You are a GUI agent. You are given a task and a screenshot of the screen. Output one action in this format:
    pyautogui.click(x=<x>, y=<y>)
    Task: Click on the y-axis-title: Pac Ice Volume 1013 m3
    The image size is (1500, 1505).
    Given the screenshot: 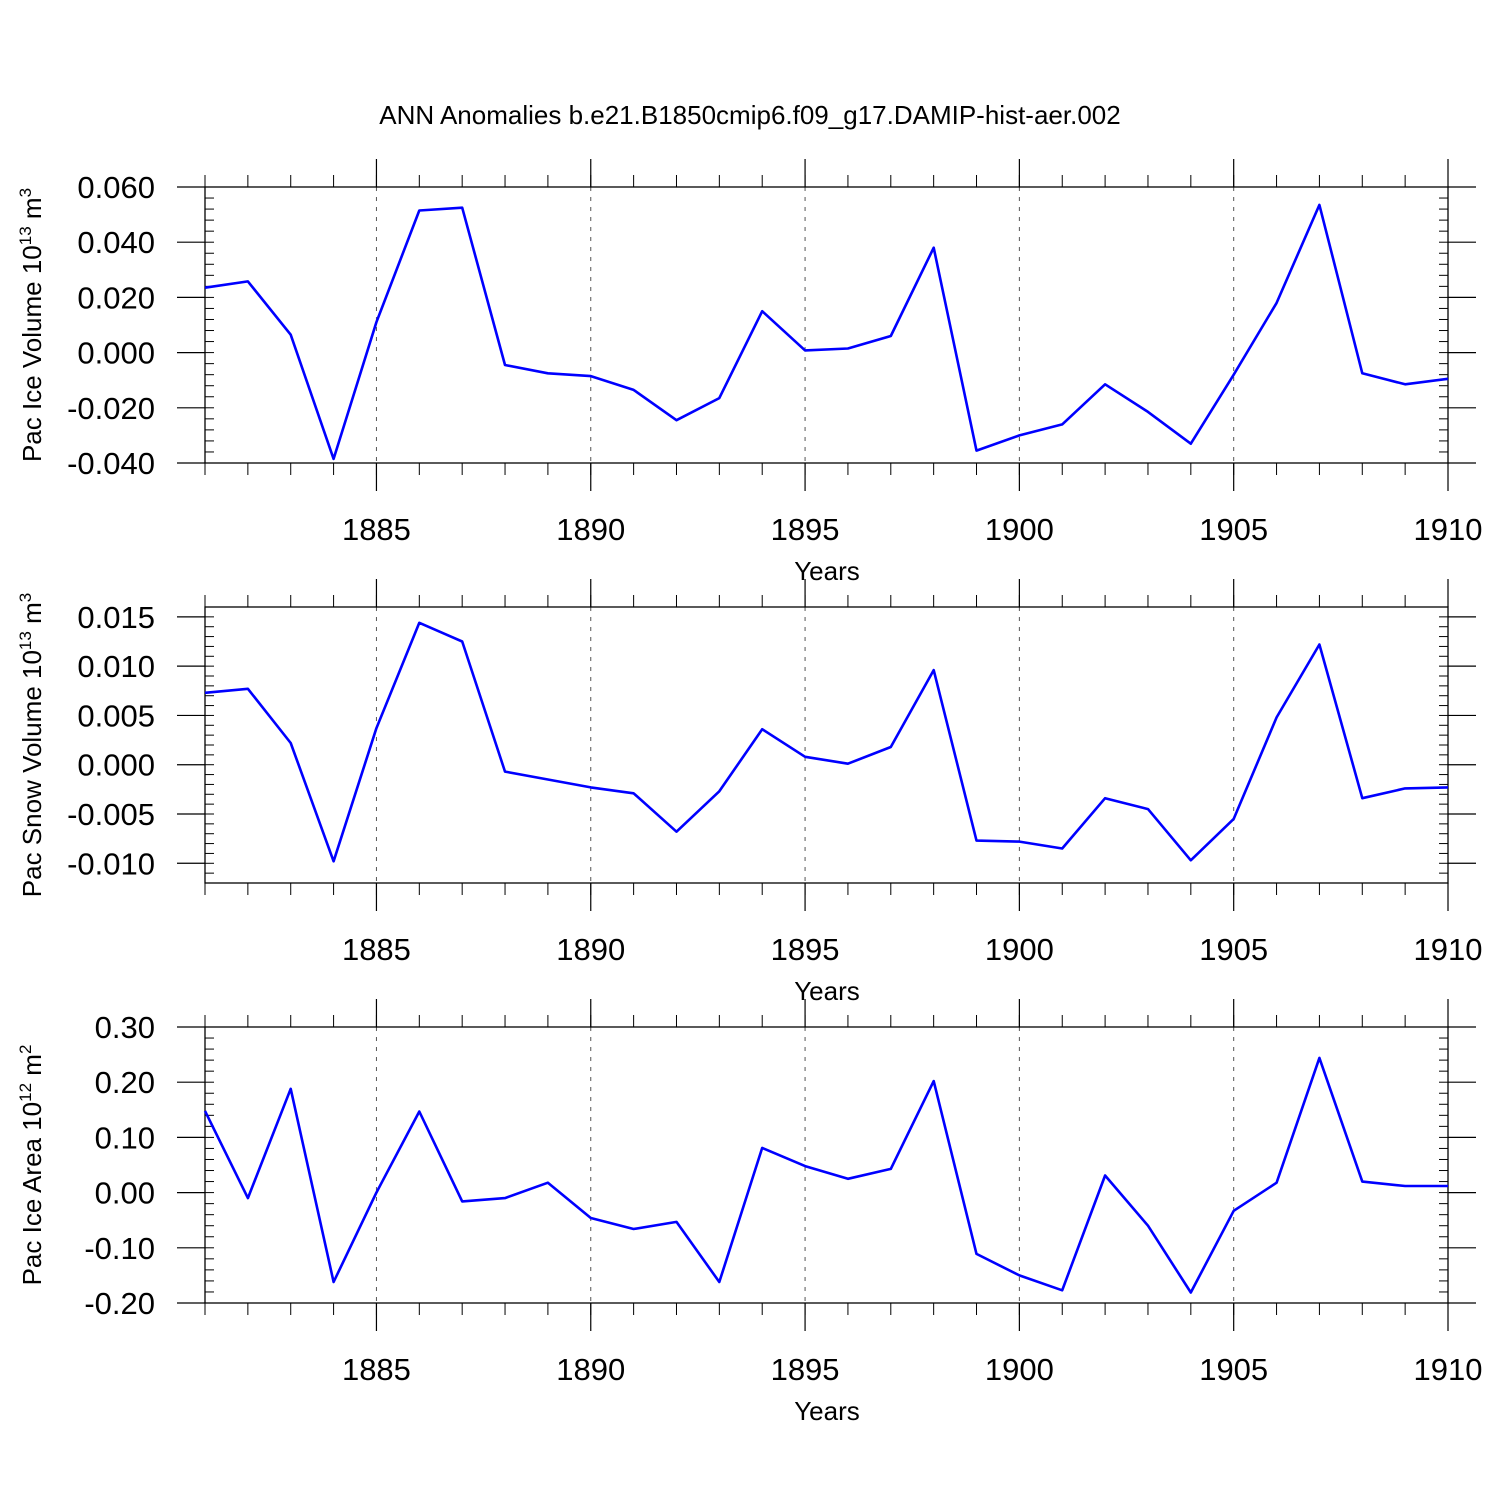 What is the action you would take?
    pyautogui.click(x=31, y=325)
    